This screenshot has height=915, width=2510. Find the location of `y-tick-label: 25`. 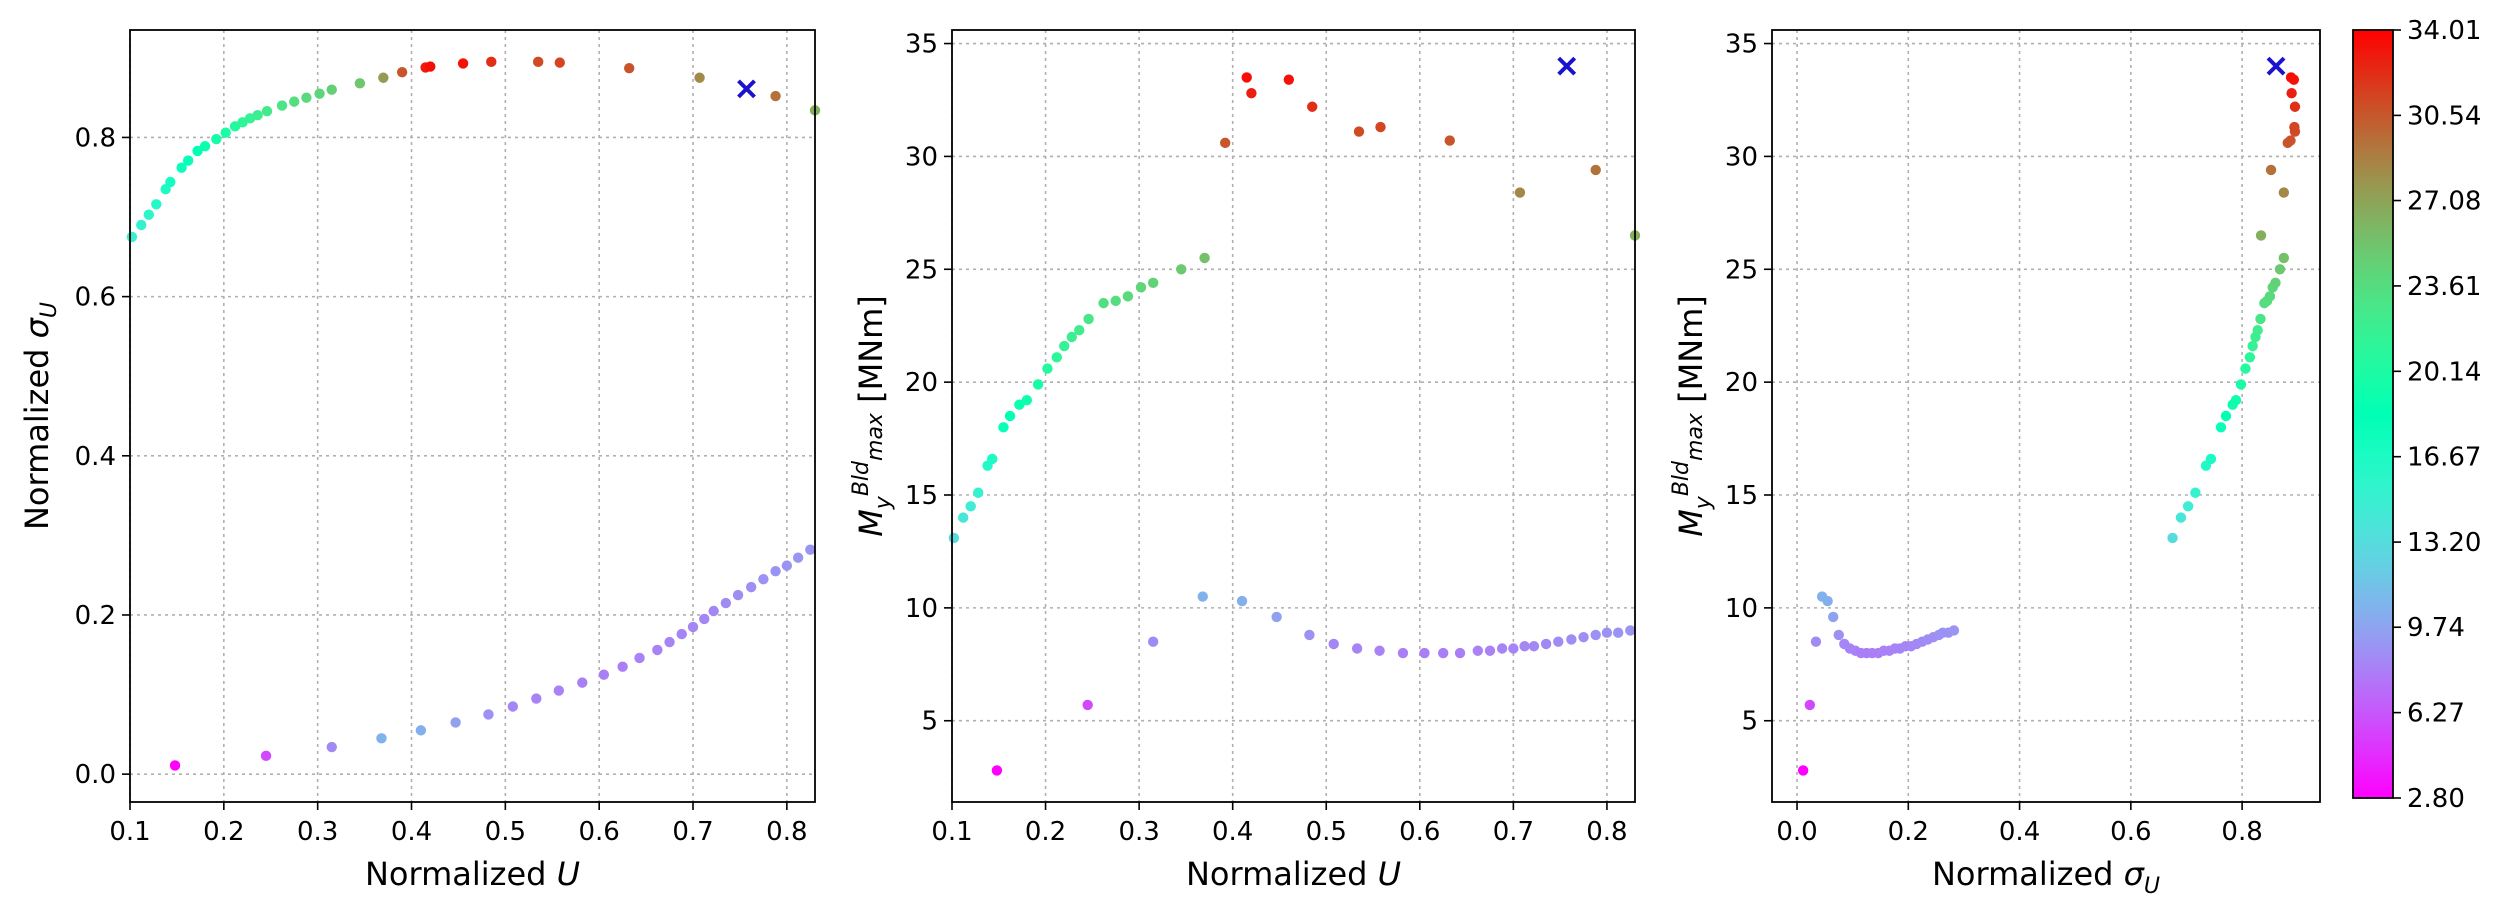

y-tick-label: 25 is located at coordinates (921, 270).